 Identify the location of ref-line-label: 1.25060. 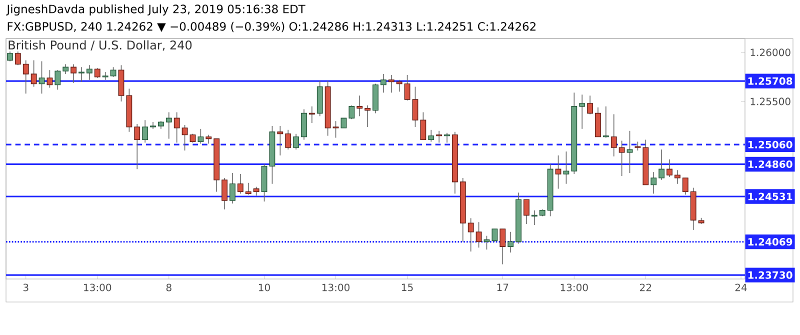
(770, 144).